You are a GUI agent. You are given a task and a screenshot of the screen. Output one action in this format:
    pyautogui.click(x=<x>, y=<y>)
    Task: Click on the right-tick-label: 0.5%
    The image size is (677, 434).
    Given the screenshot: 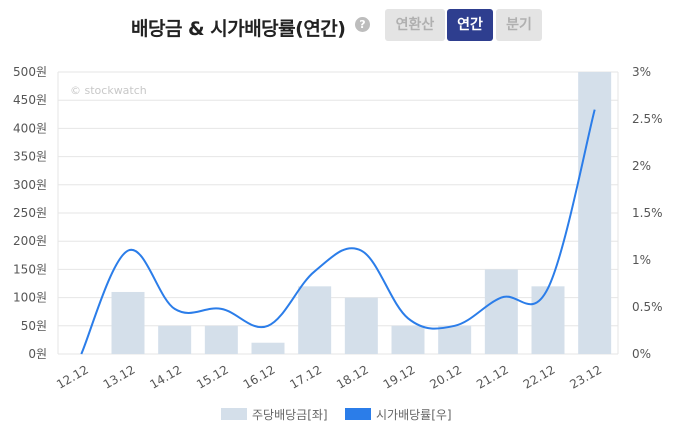 What is the action you would take?
    pyautogui.click(x=647, y=307)
    